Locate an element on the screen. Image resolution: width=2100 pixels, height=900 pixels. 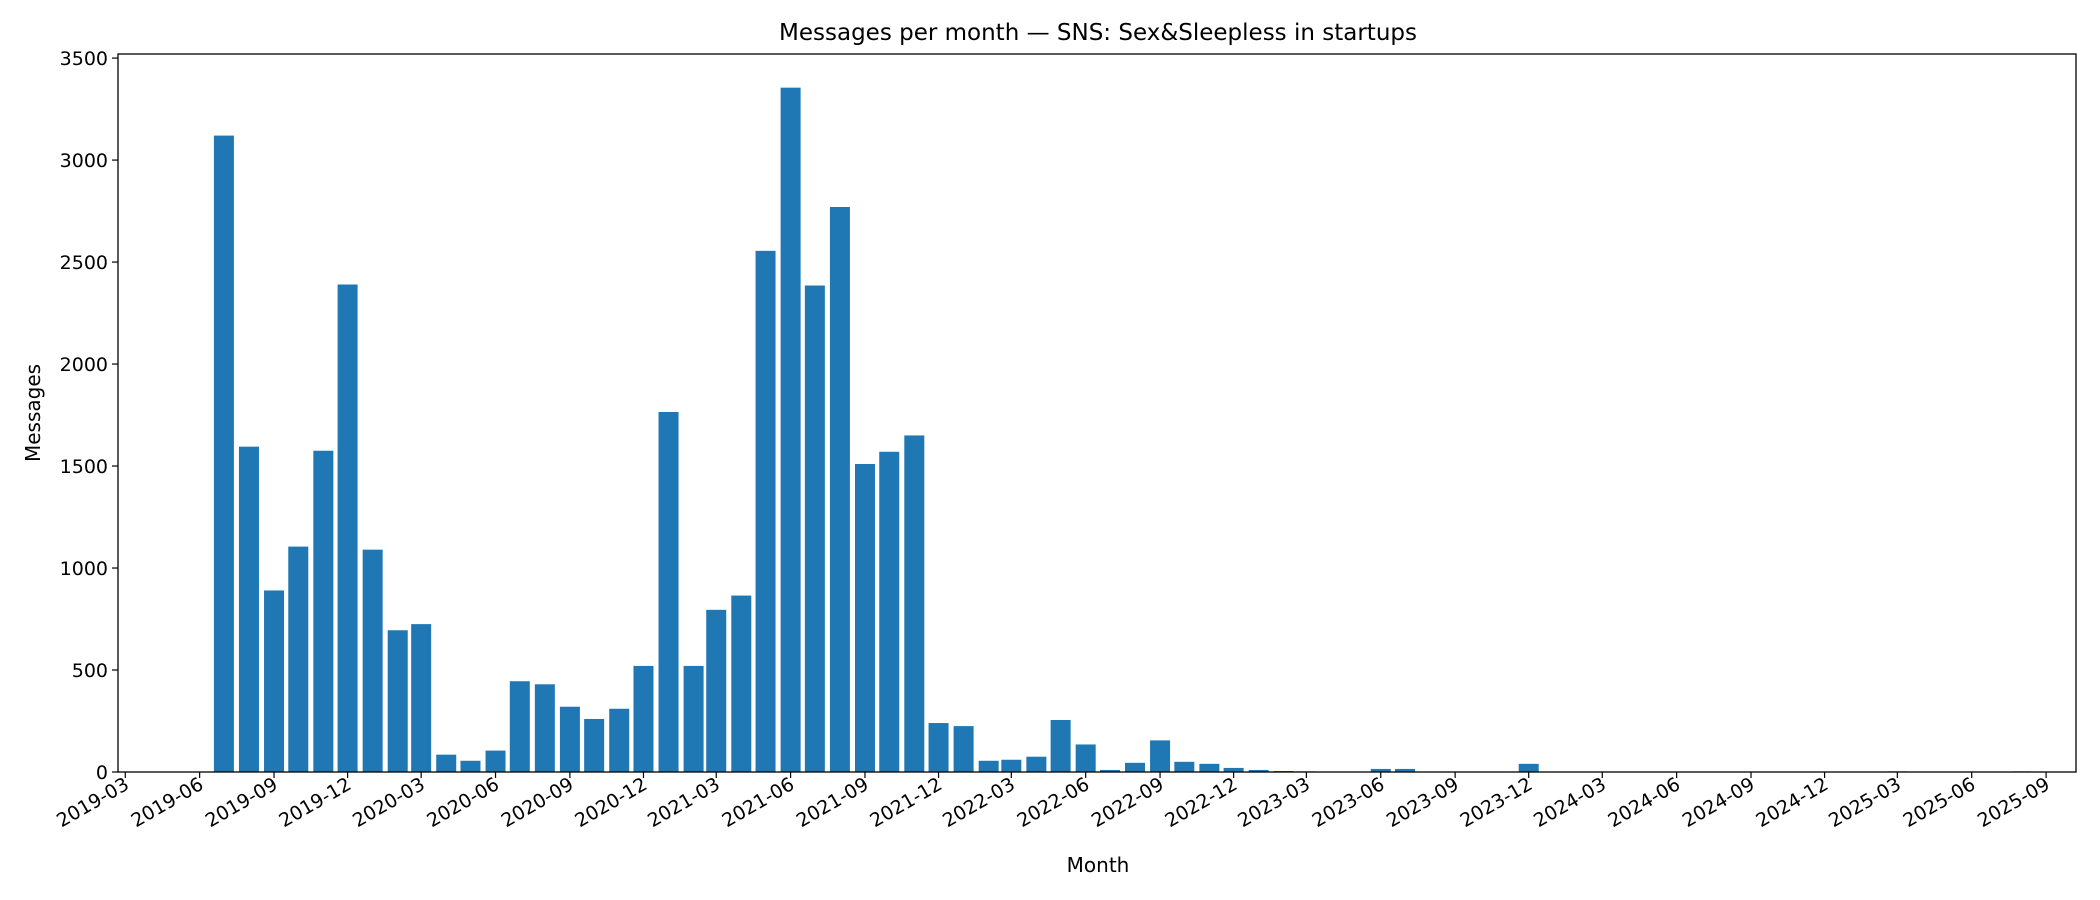
x-tick-label: 2021-09 is located at coordinates (833, 802).